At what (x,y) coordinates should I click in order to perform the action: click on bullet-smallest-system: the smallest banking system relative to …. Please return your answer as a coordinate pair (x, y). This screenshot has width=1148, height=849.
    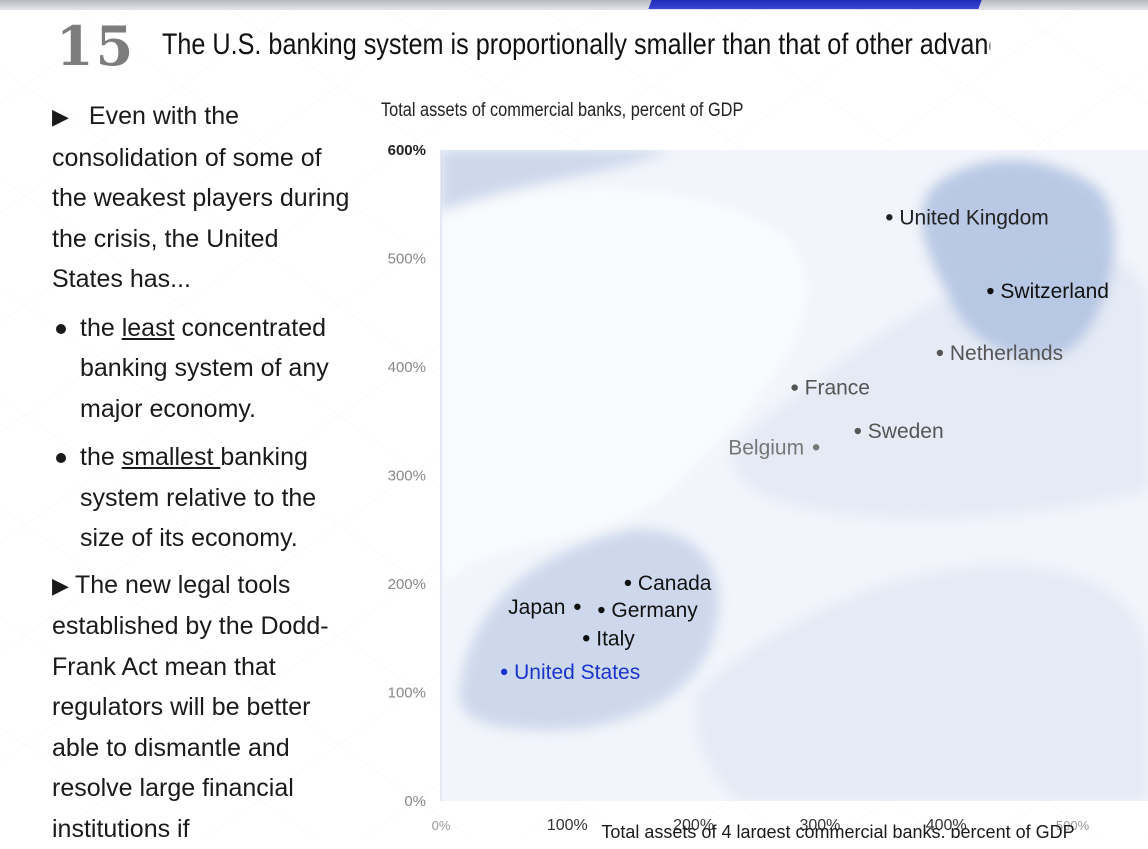
    Looking at the image, I should click on (202, 498).